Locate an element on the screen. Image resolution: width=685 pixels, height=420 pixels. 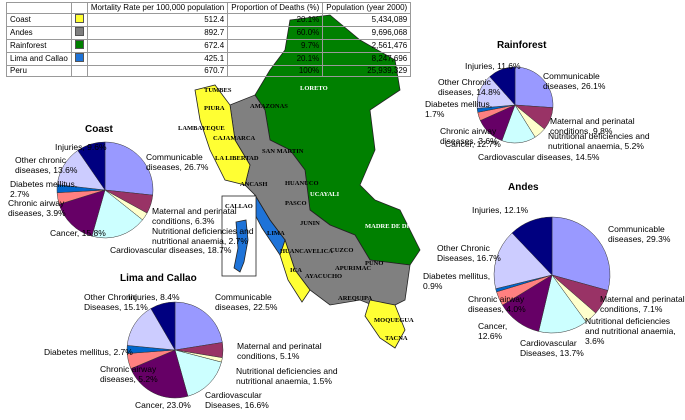
region-label: PUNO is located at coordinates (374, 263).